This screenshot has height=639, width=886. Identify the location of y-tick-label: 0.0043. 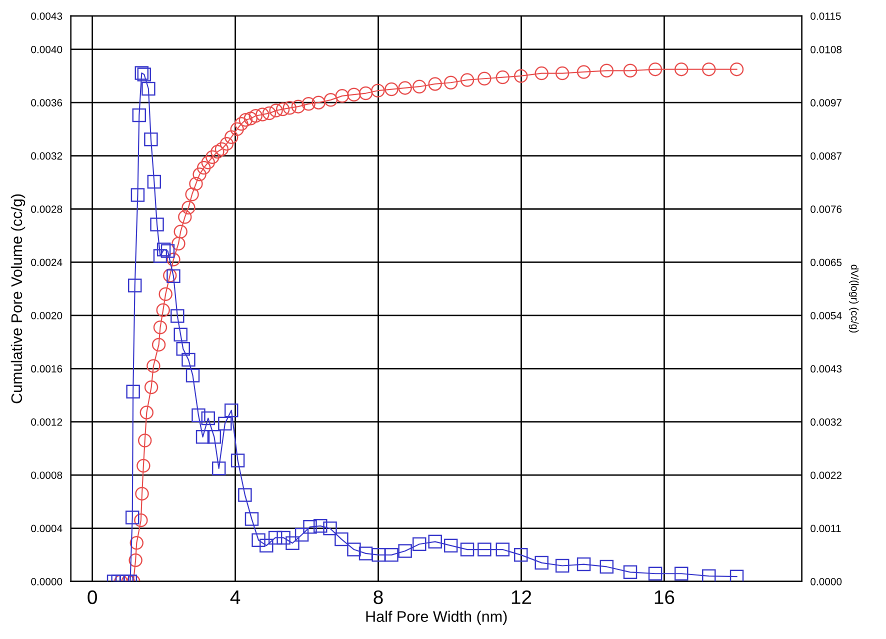
(46, 16).